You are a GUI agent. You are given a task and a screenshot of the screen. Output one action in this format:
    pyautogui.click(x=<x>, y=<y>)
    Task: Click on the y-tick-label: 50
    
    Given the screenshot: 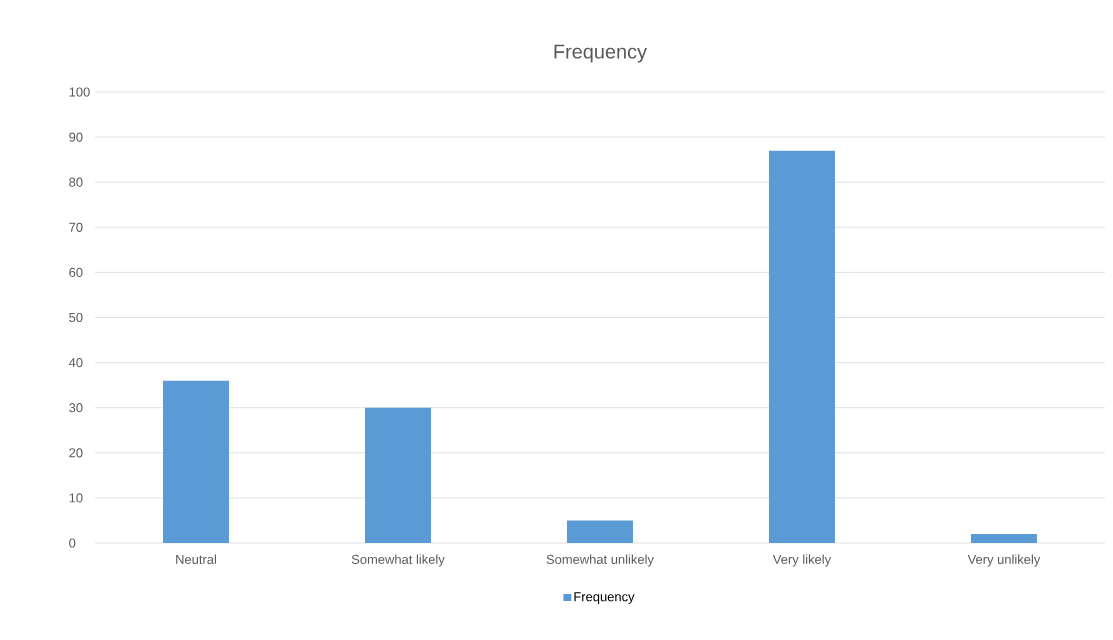 What is the action you would take?
    pyautogui.click(x=76, y=317)
    